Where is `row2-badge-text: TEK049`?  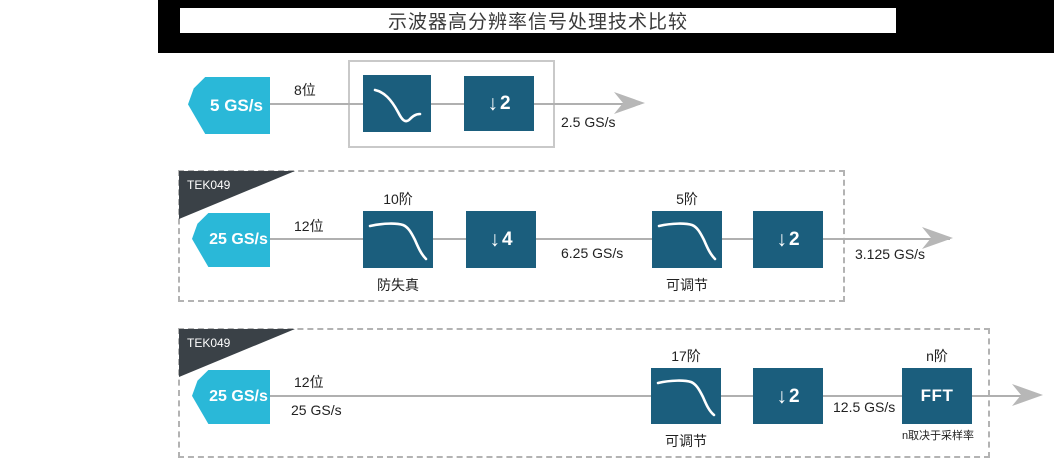 row2-badge-text: TEK049 is located at coordinates (209, 185).